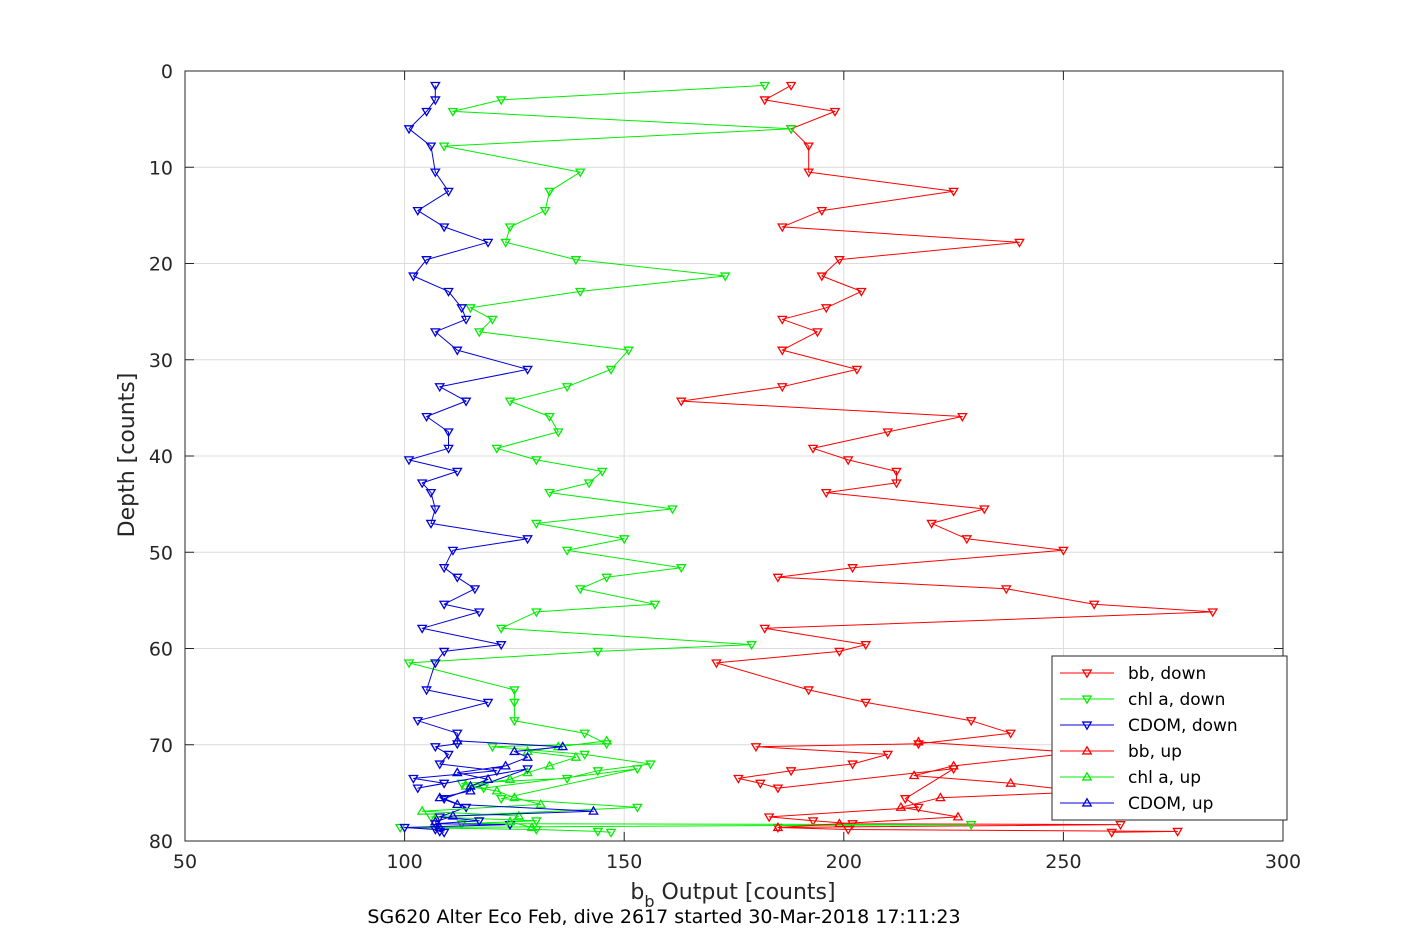 This screenshot has height=945, width=1417. Describe the element at coordinates (1063, 862) in the screenshot. I see `x-tick-label: 250` at that location.